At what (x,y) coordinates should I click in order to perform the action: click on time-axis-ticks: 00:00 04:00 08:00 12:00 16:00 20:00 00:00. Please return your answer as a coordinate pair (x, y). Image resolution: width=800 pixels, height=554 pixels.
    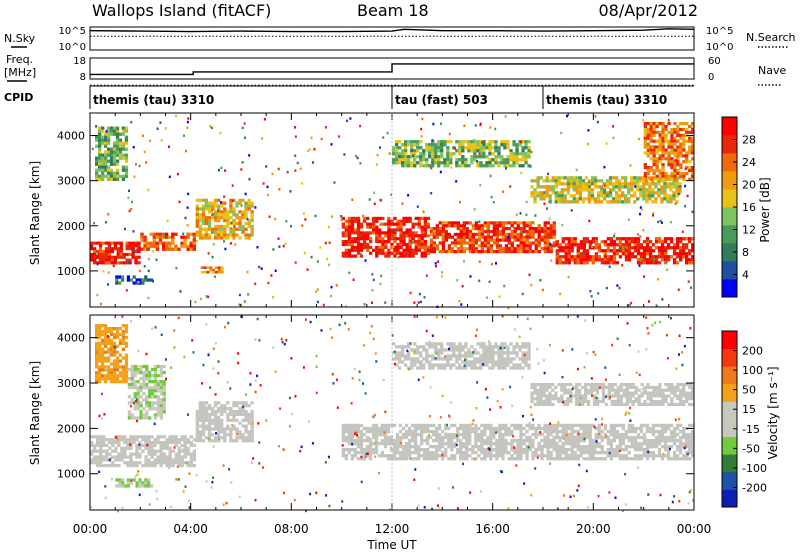
    Looking at the image, I should click on (392, 529).